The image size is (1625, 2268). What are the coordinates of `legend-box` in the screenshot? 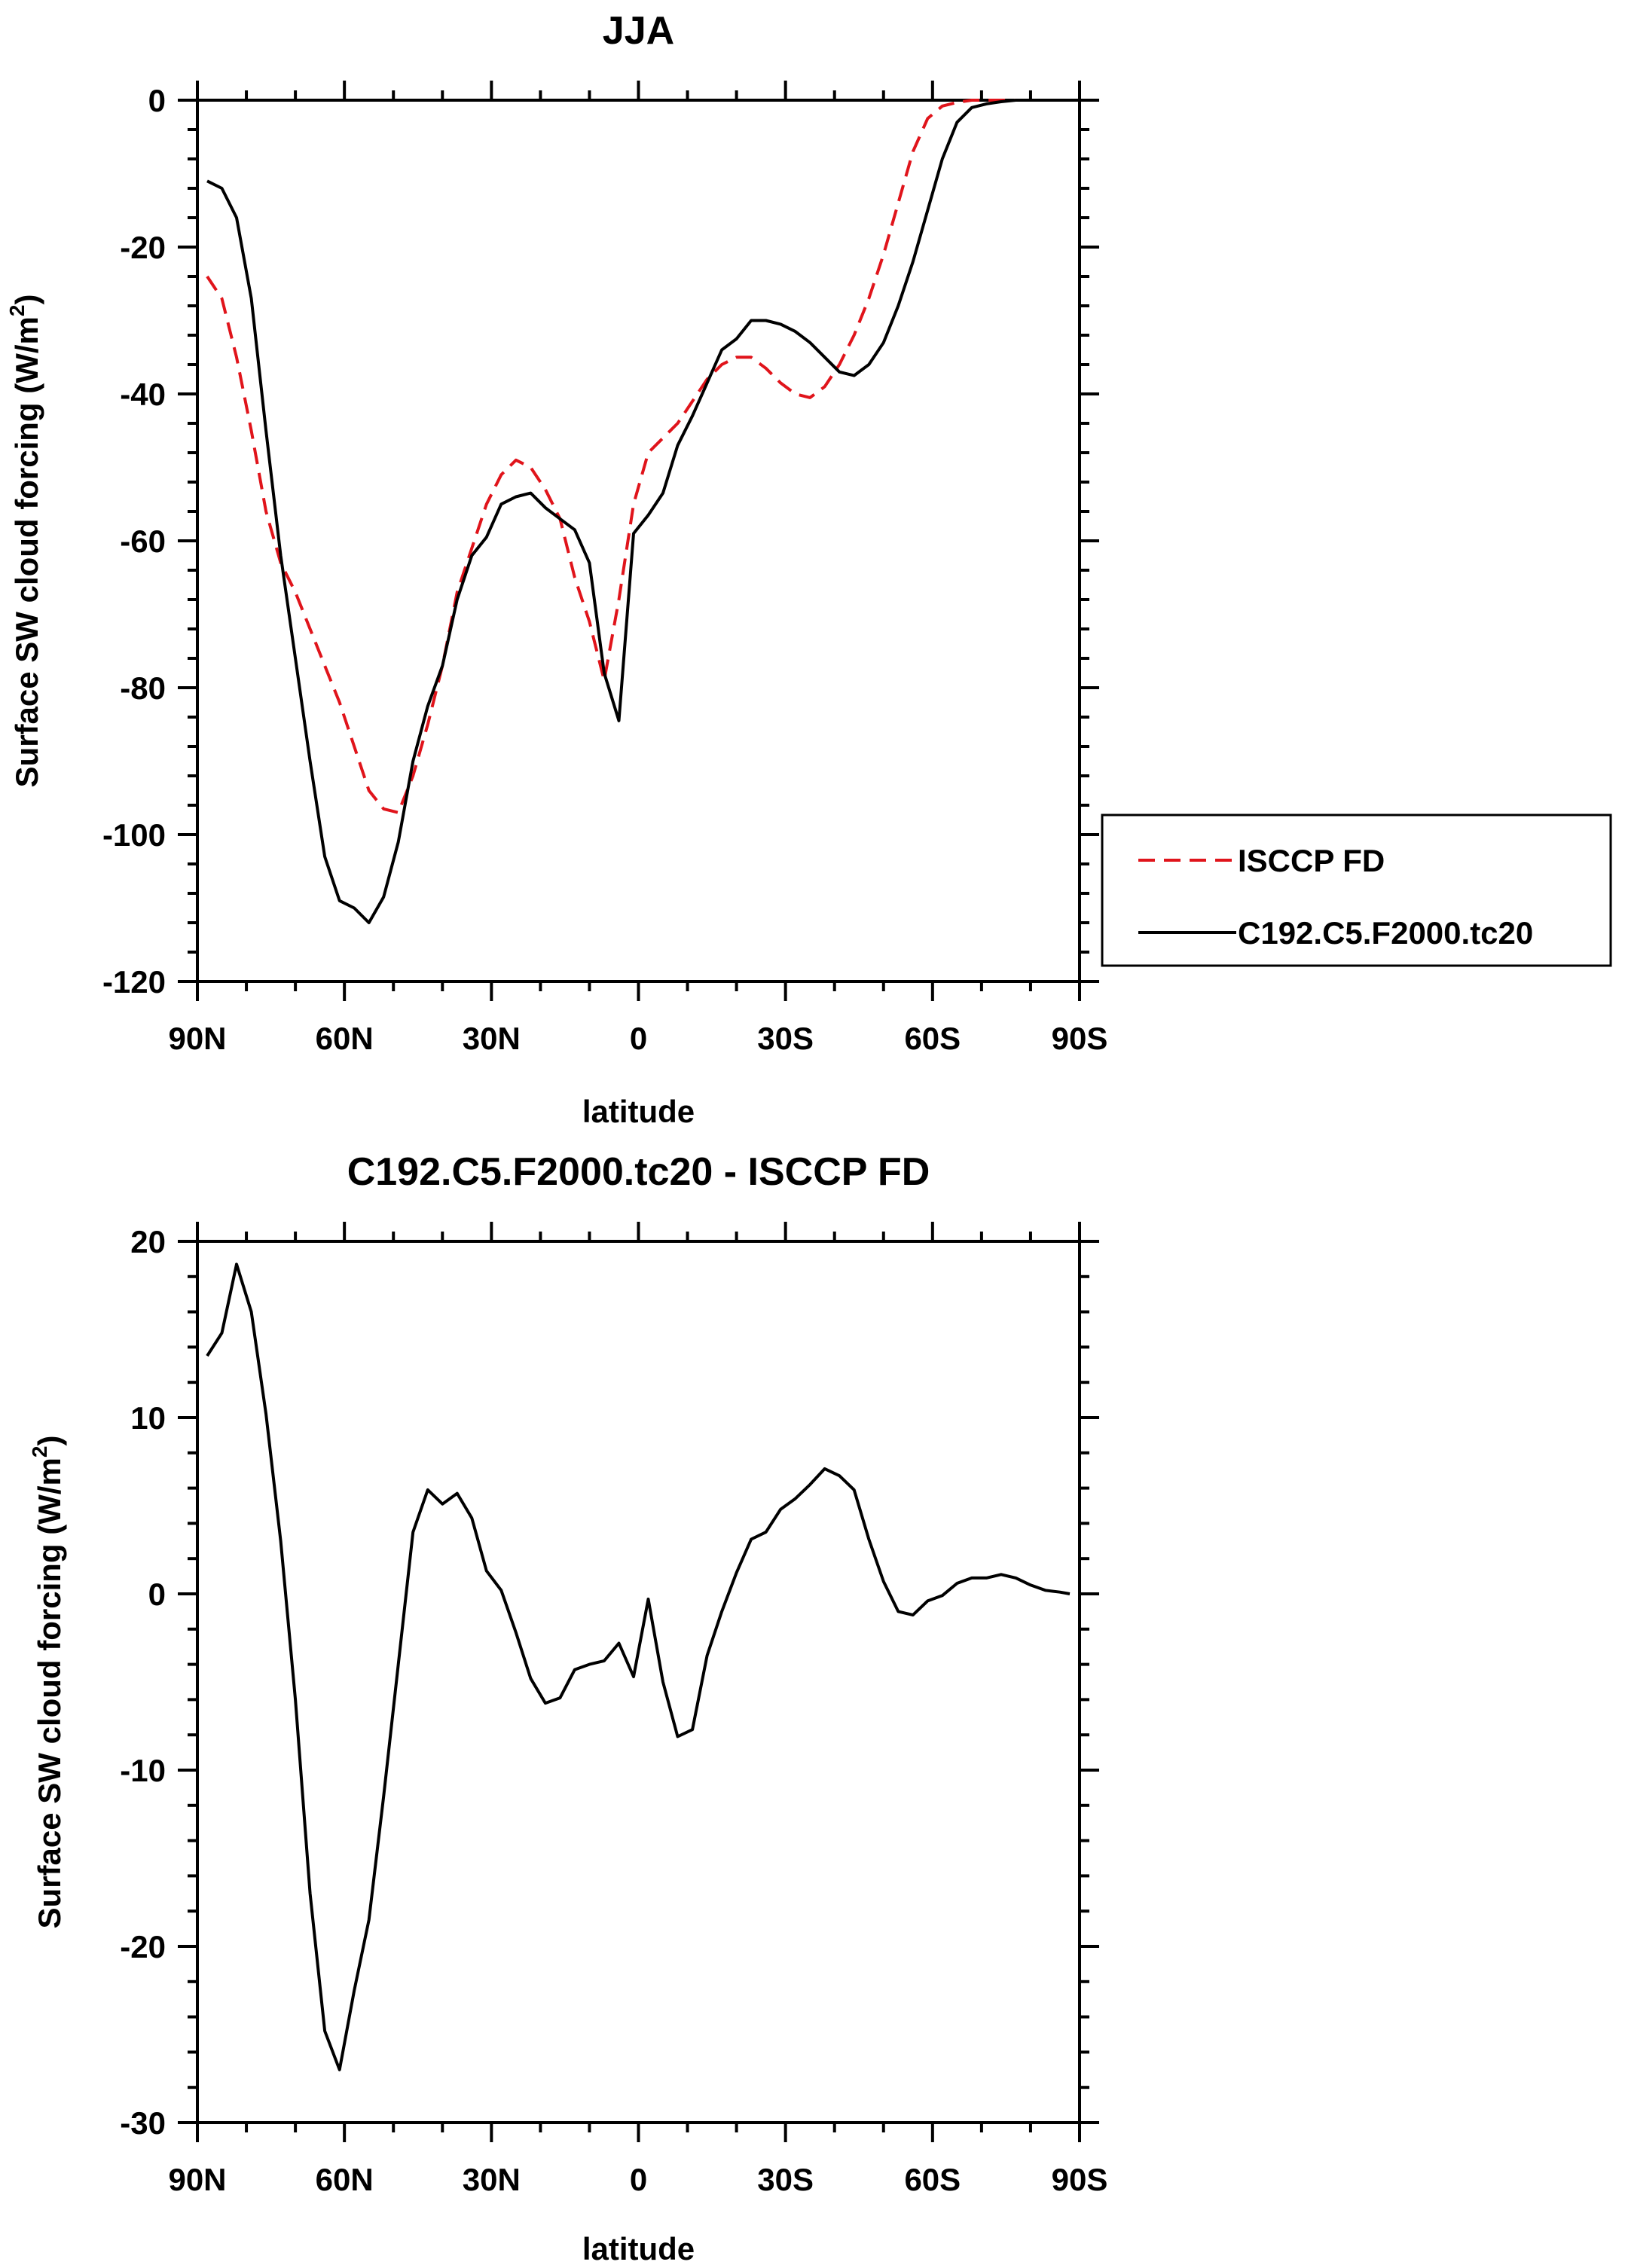 It's located at (1356, 890).